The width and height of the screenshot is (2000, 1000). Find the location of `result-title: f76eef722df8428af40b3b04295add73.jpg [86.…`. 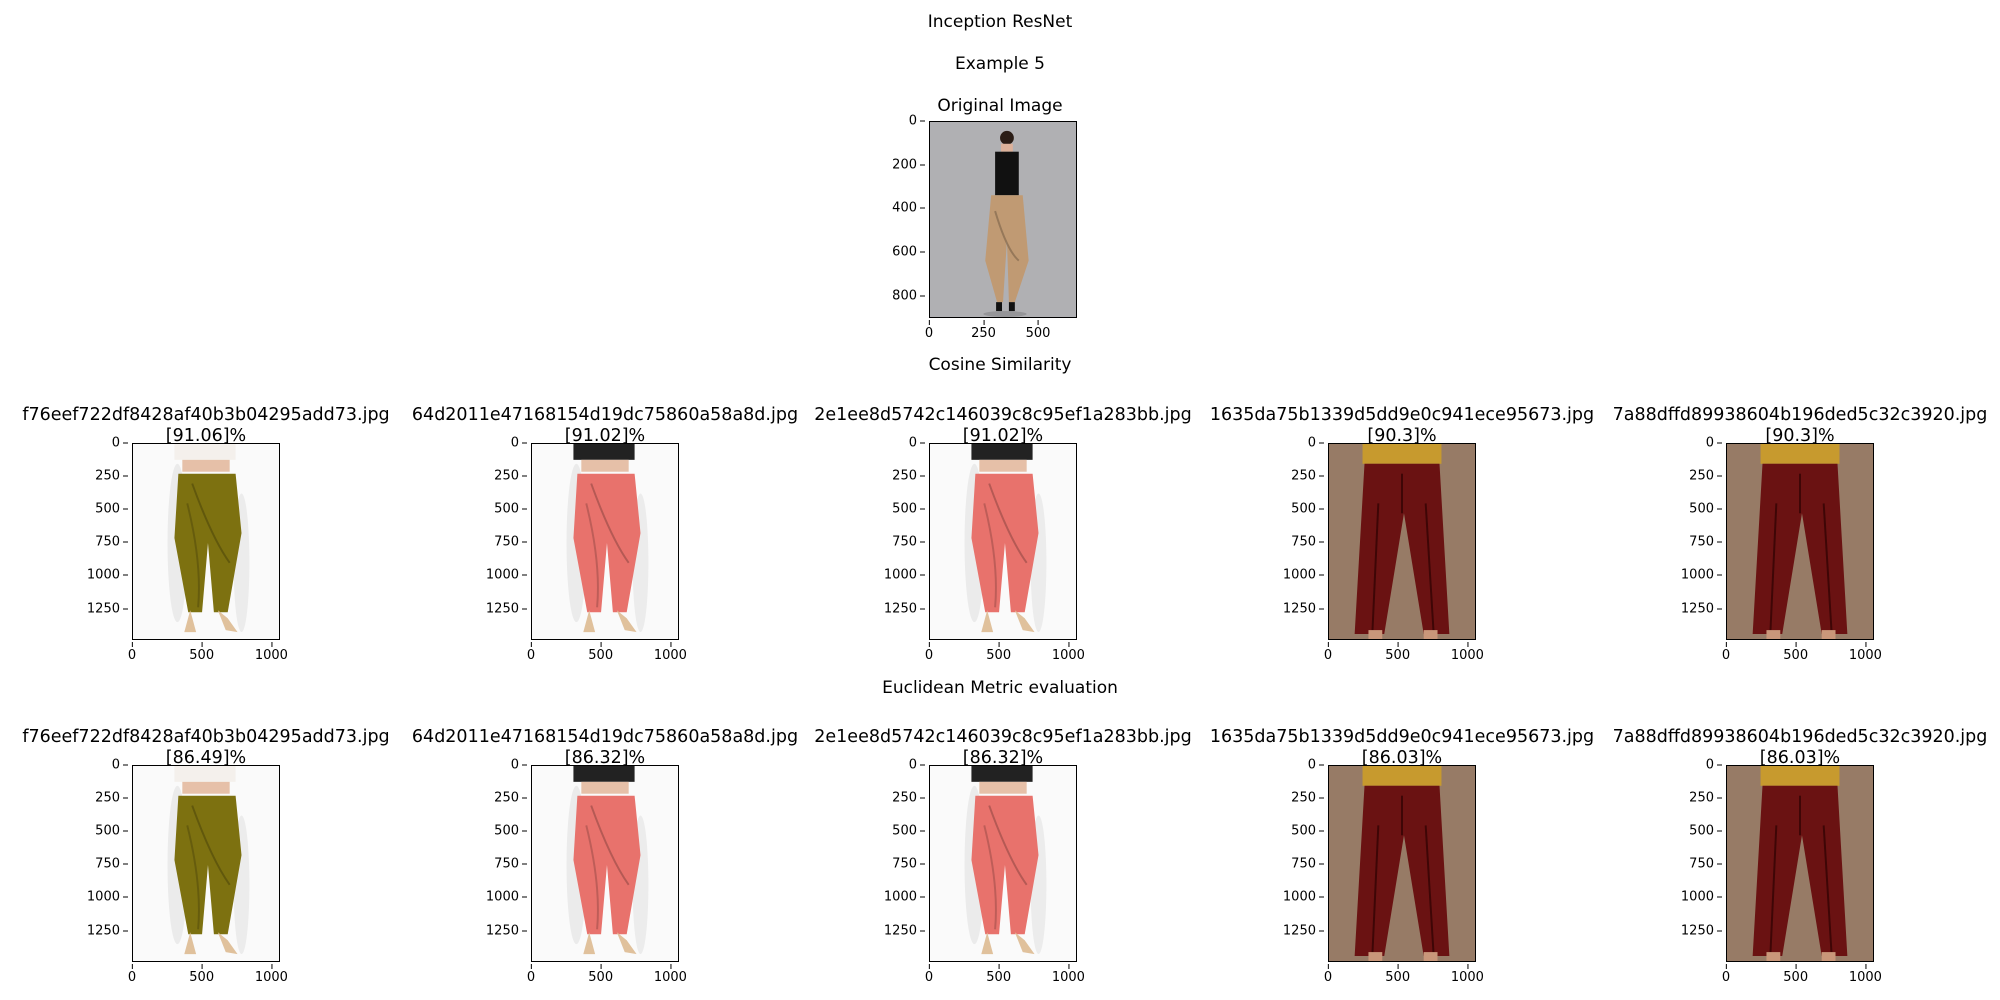

result-title: f76eef722df8428af40b3b04295add73.jpg [86.… is located at coordinates (208, 748).